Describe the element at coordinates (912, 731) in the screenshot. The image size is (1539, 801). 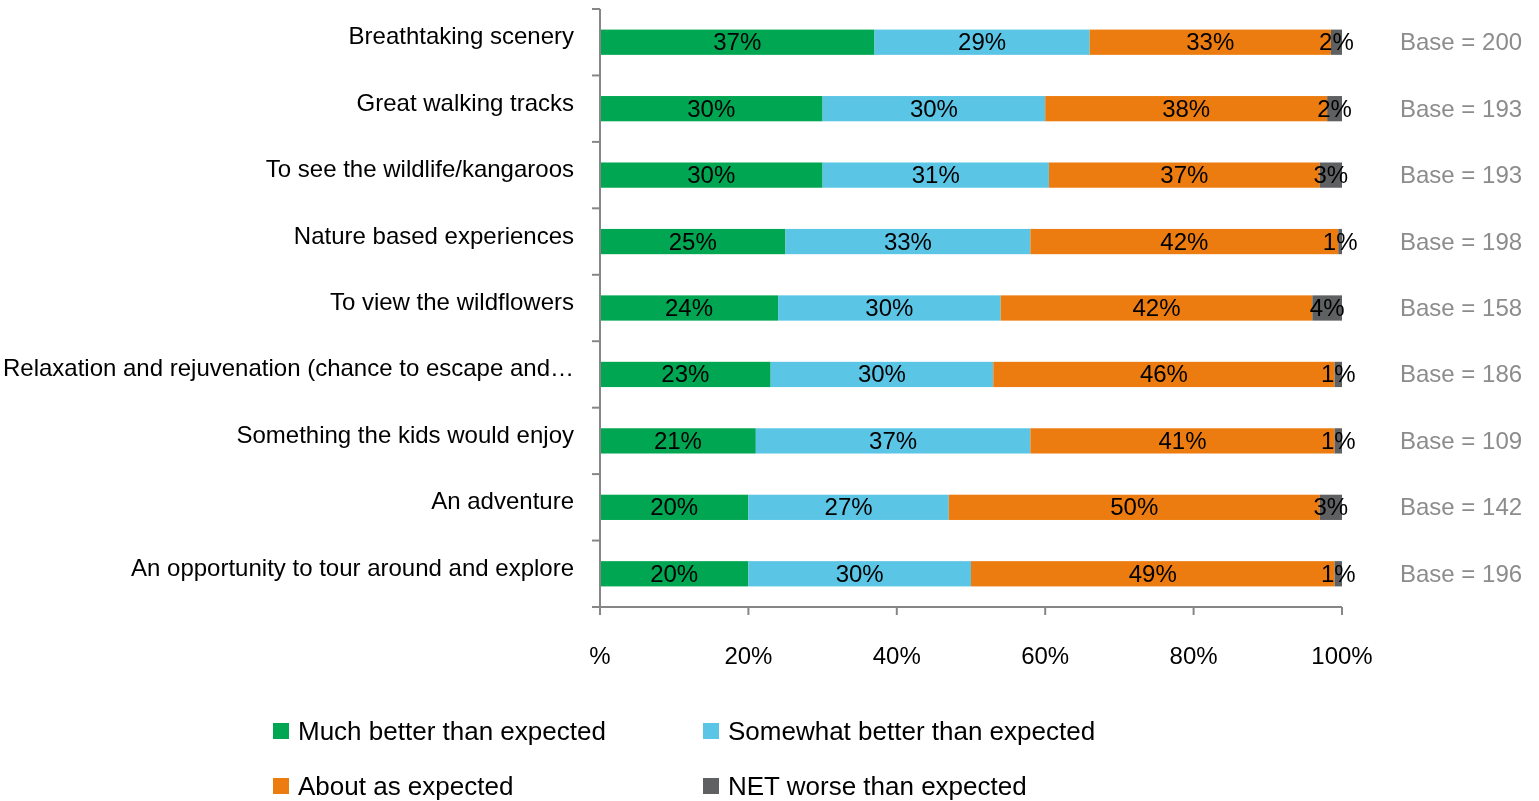
I see `legend-label: Somewhat better than expected` at that location.